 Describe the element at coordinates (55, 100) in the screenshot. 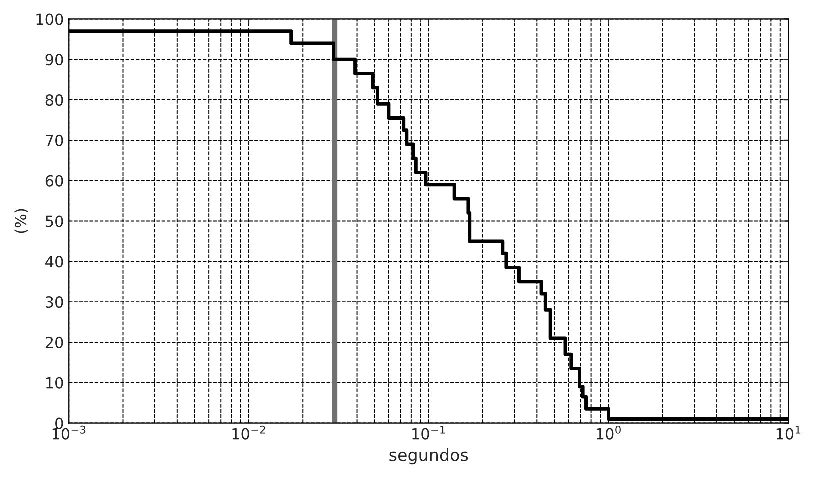

I see `y-tick-label: 80` at that location.